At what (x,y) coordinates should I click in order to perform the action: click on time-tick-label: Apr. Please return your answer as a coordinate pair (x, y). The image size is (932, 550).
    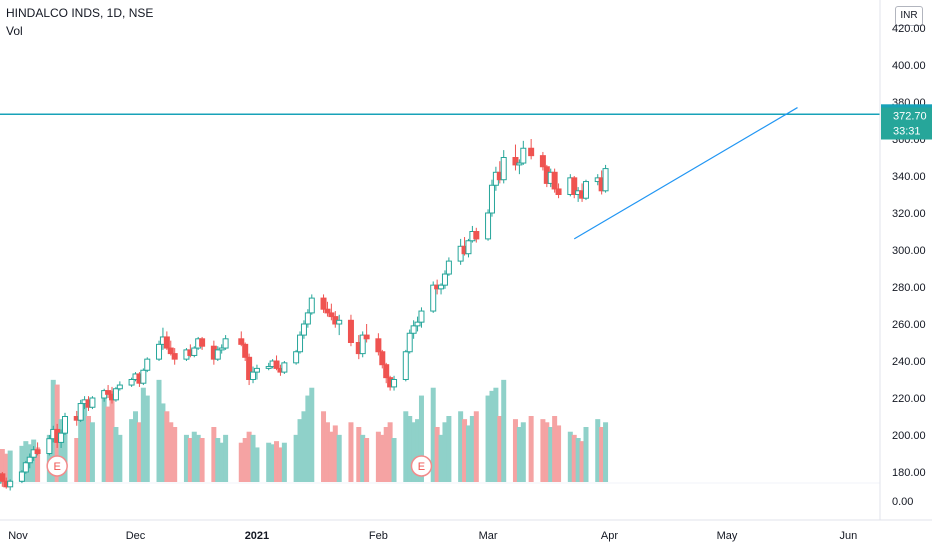
    Looking at the image, I should click on (609, 536).